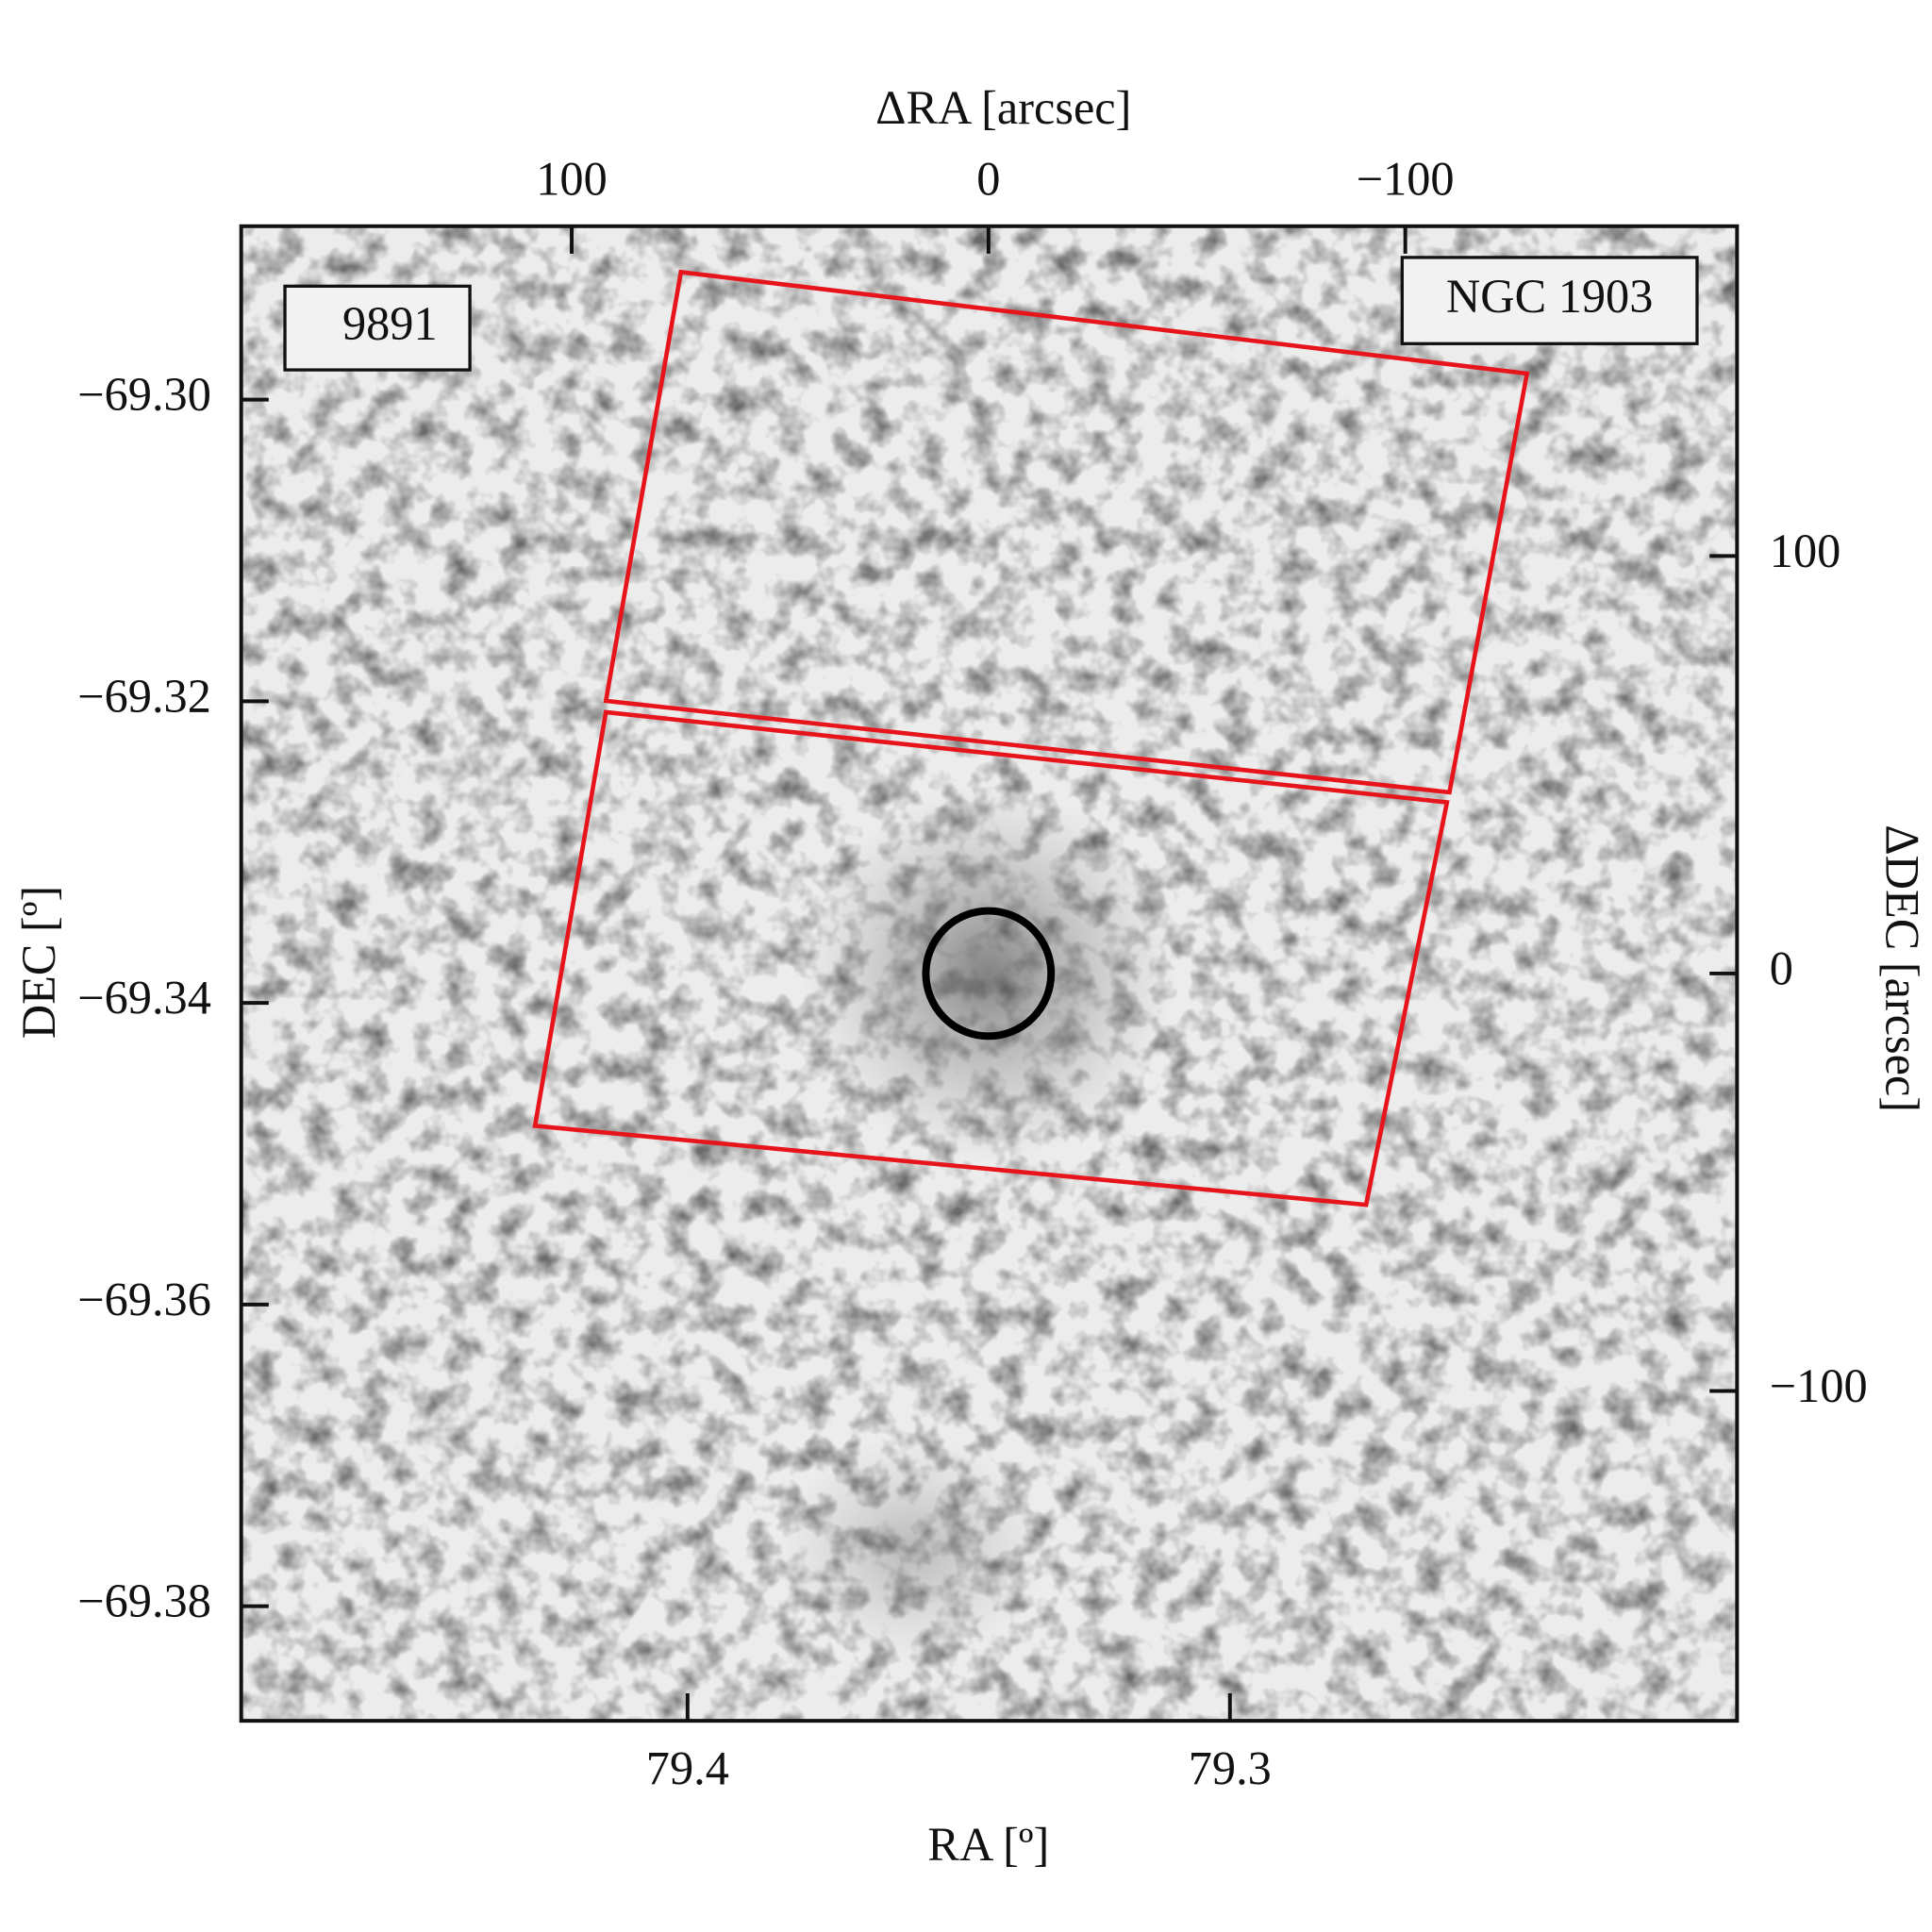 This screenshot has width=1932, height=1932. Describe the element at coordinates (988, 1844) in the screenshot. I see `x-axis-title: RA [º]` at that location.